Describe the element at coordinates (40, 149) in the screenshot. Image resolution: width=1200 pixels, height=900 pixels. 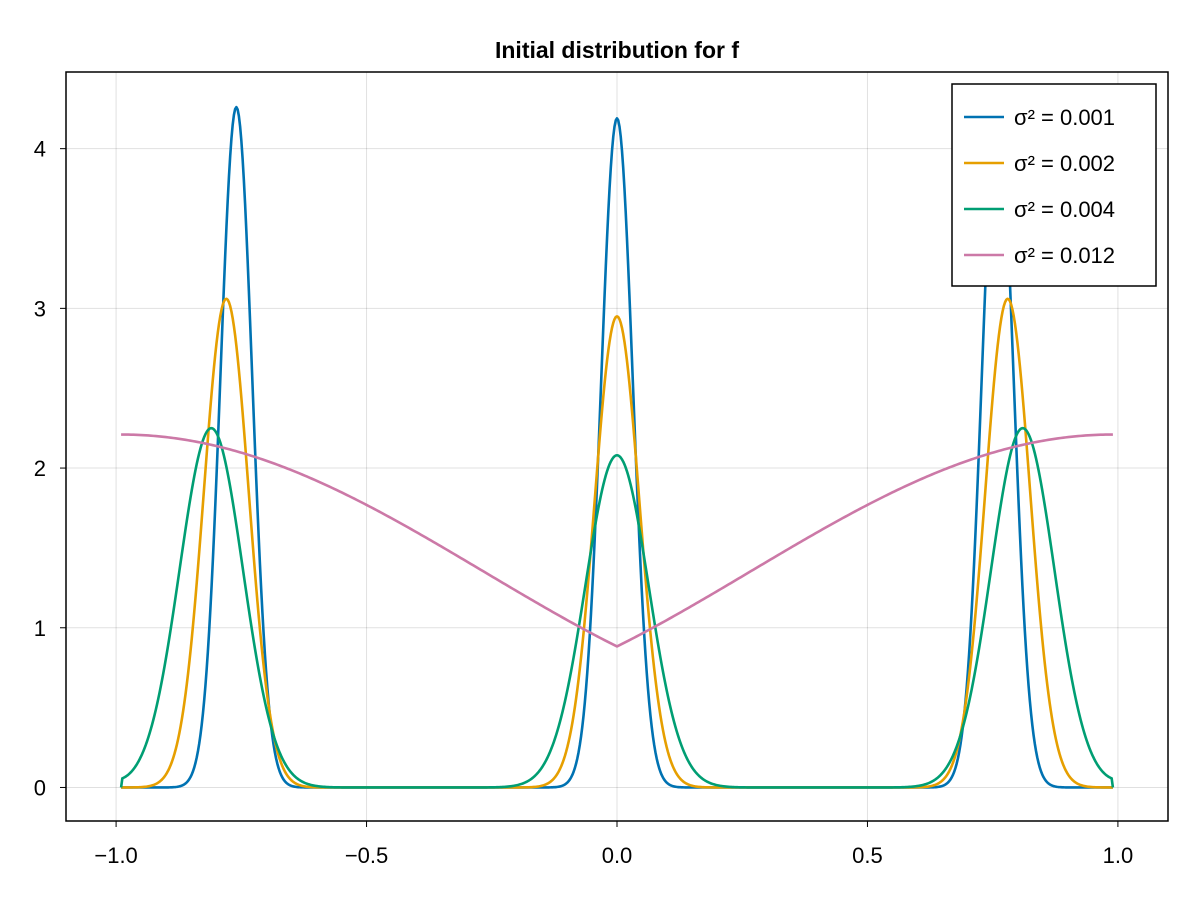
I see `y-tick-label: 4` at that location.